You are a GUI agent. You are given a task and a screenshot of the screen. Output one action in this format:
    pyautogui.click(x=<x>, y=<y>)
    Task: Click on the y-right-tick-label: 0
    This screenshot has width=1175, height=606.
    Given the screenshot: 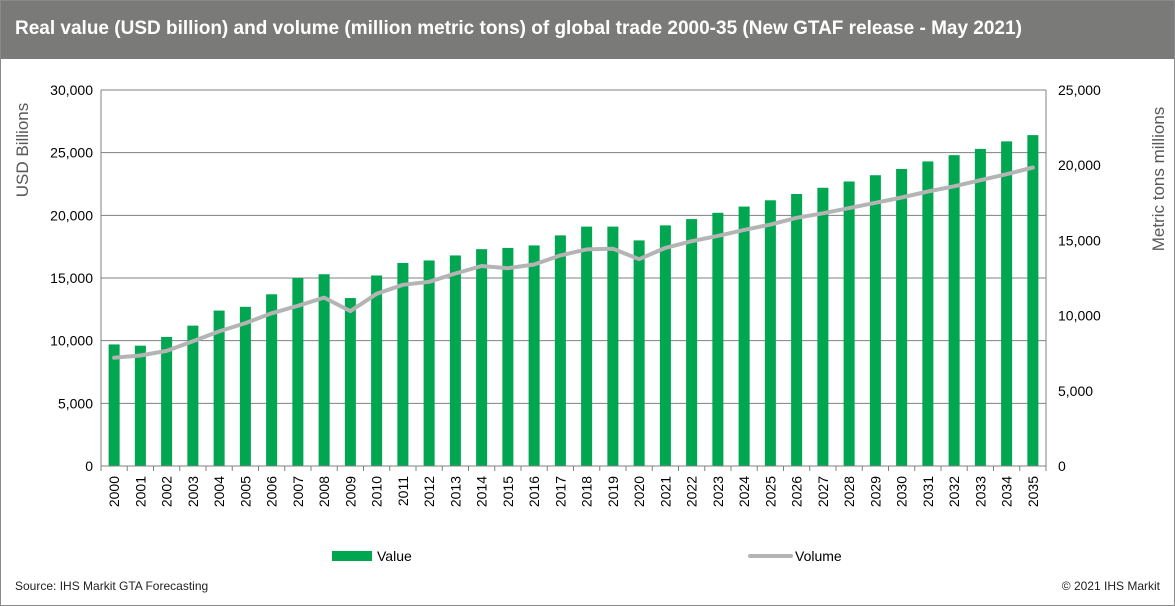 What is the action you would take?
    pyautogui.click(x=1062, y=466)
    